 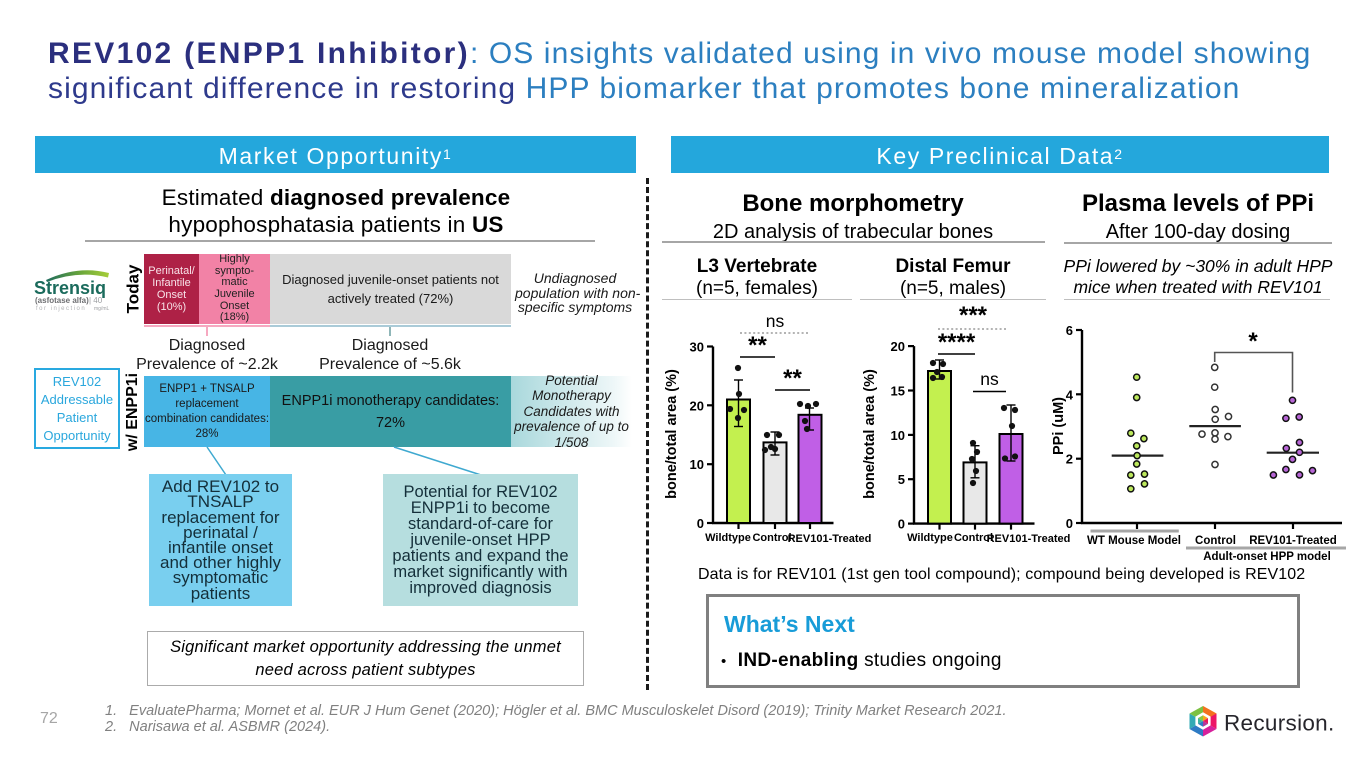 I want to click on svg-text: | 40, so click(x=96, y=300).